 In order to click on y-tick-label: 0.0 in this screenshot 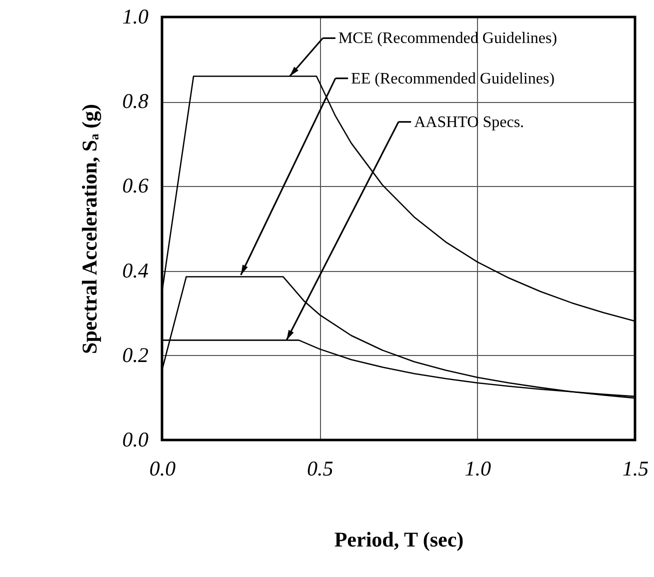, I will do `click(135, 440)`.